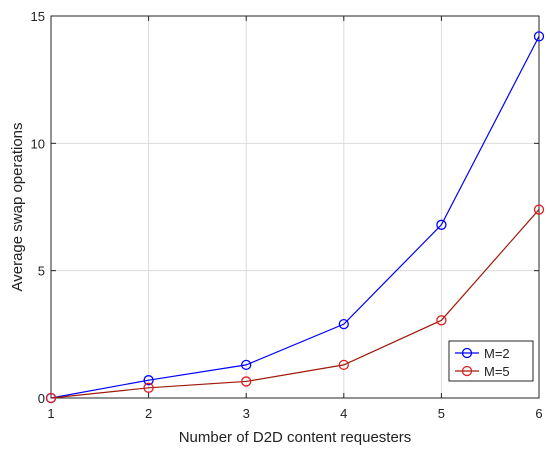 This screenshot has height=454, width=550. Describe the element at coordinates (441, 413) in the screenshot. I see `x-tick-label: 5` at that location.